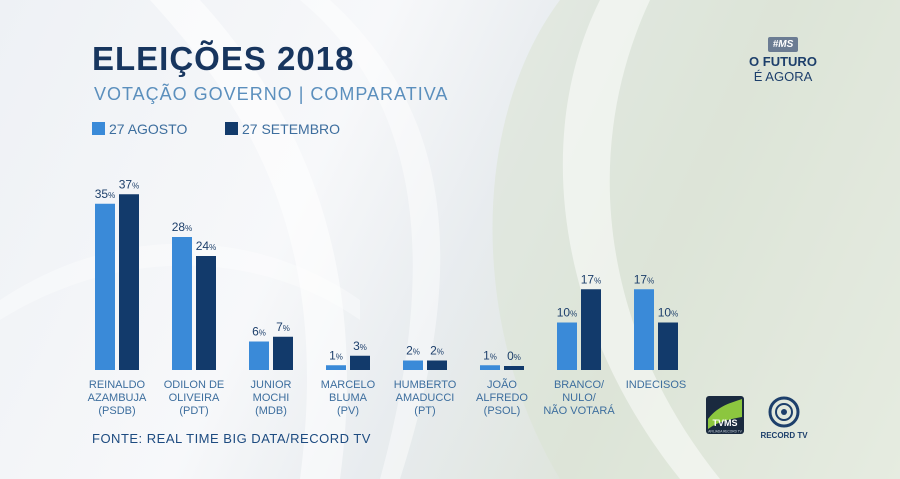 The width and height of the screenshot is (900, 479). What do you see at coordinates (116, 411) in the screenshot?
I see `category-label-0-2: (PSDB)` at bounding box center [116, 411].